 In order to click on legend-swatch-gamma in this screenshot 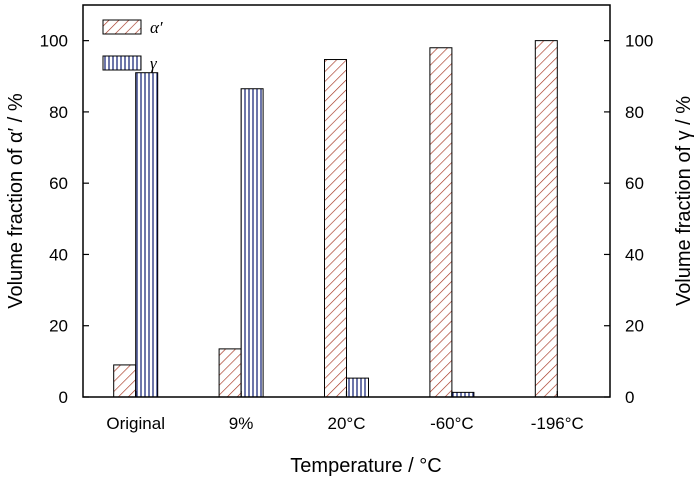, I will do `click(122, 63)`.